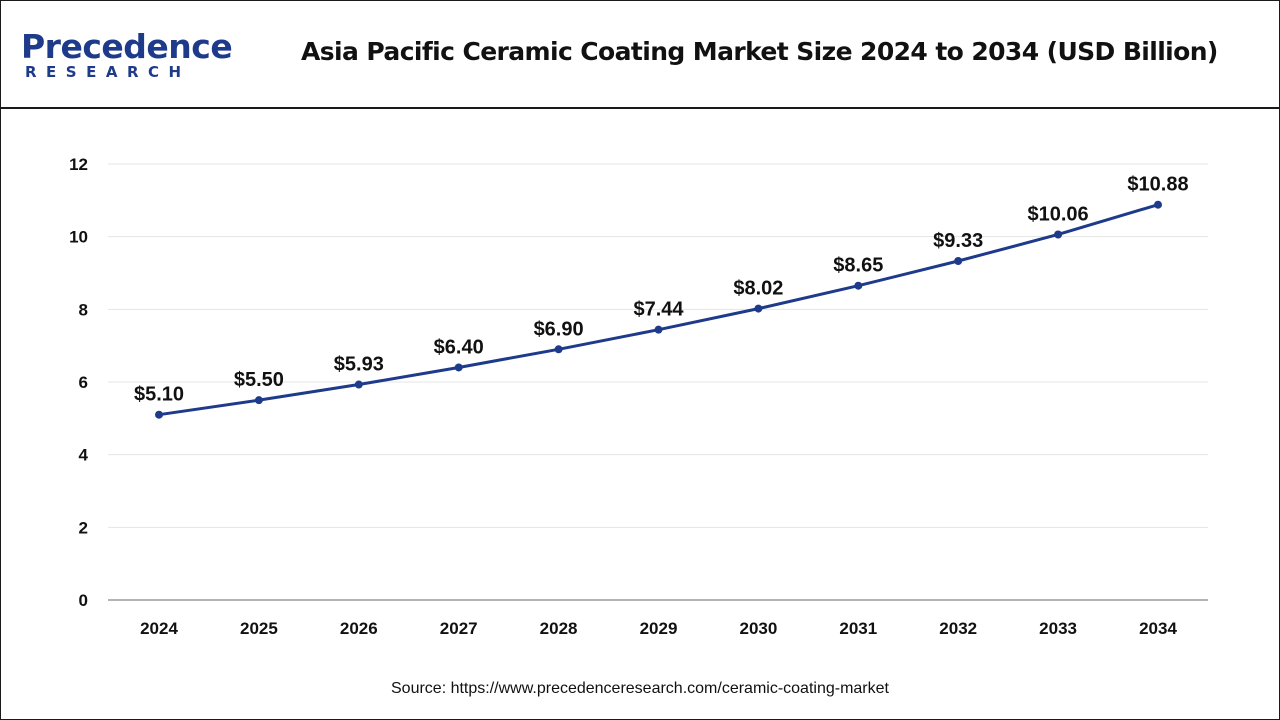 This screenshot has width=1280, height=720. I want to click on data-label: $10.88, so click(1157, 185).